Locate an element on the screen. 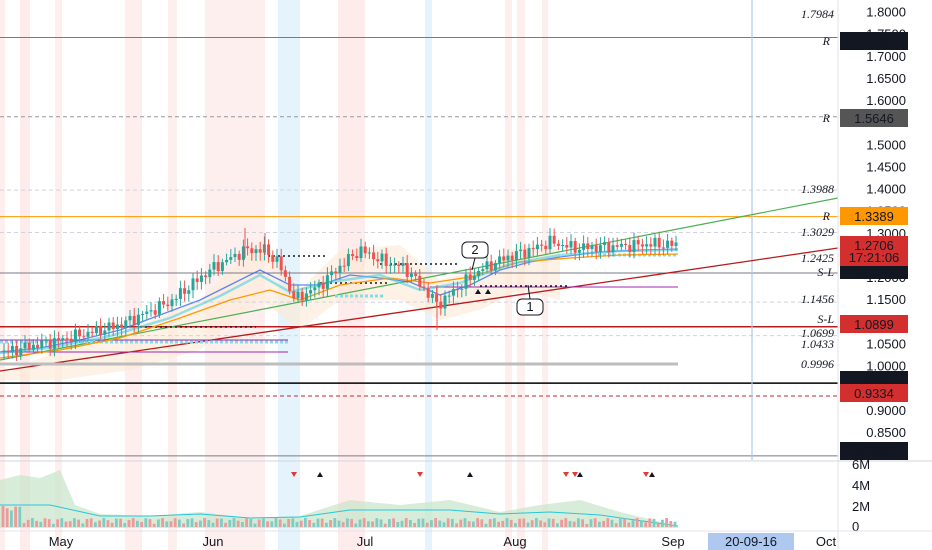 Image resolution: width=932 pixels, height=550 pixels. countdown-badge is located at coordinates (874, 258).